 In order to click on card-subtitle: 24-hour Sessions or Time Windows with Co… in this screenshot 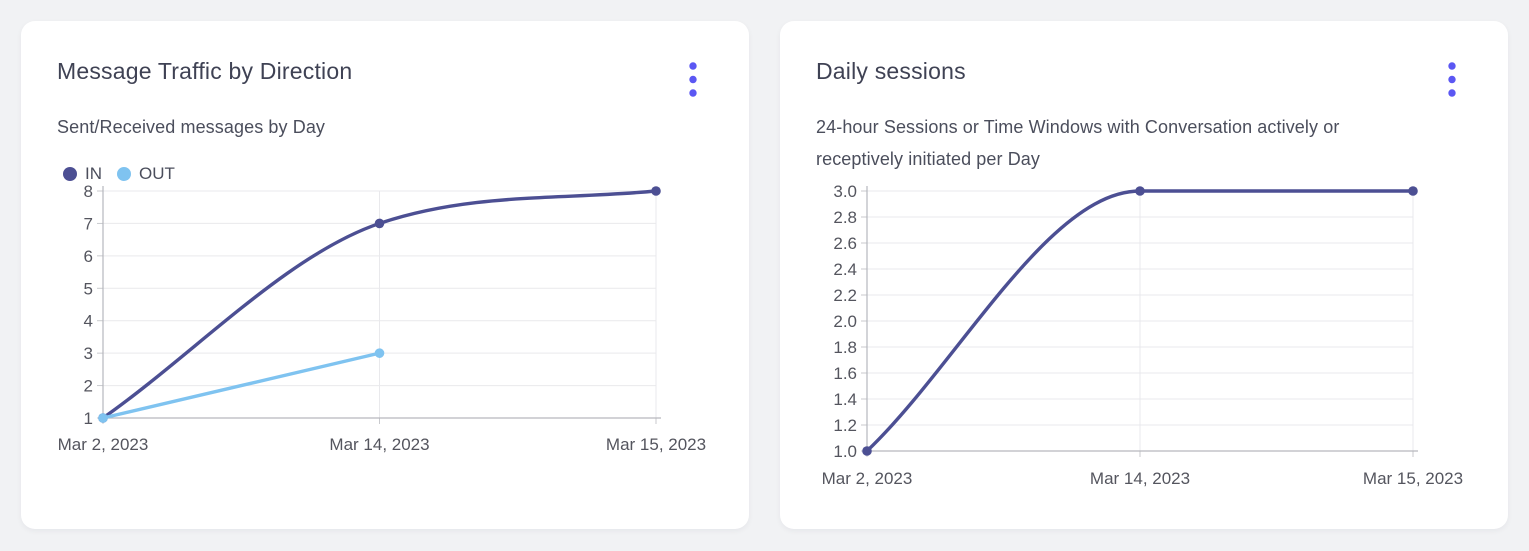, I will do `click(1078, 143)`.